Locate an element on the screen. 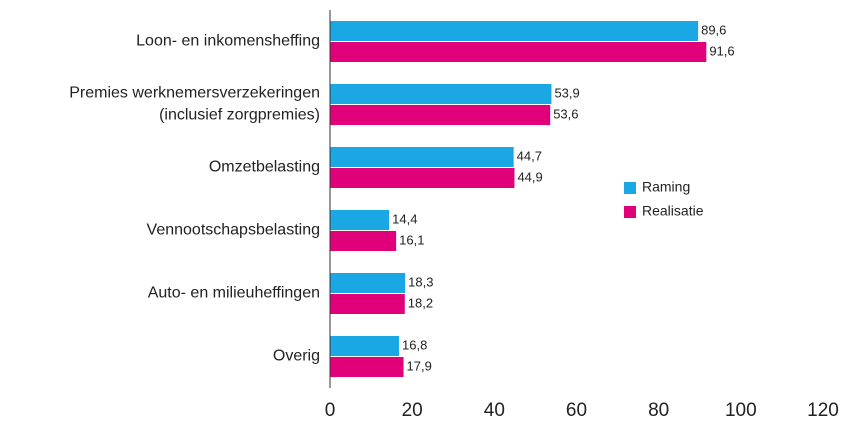  x-tick-label: 80 is located at coordinates (658, 410).